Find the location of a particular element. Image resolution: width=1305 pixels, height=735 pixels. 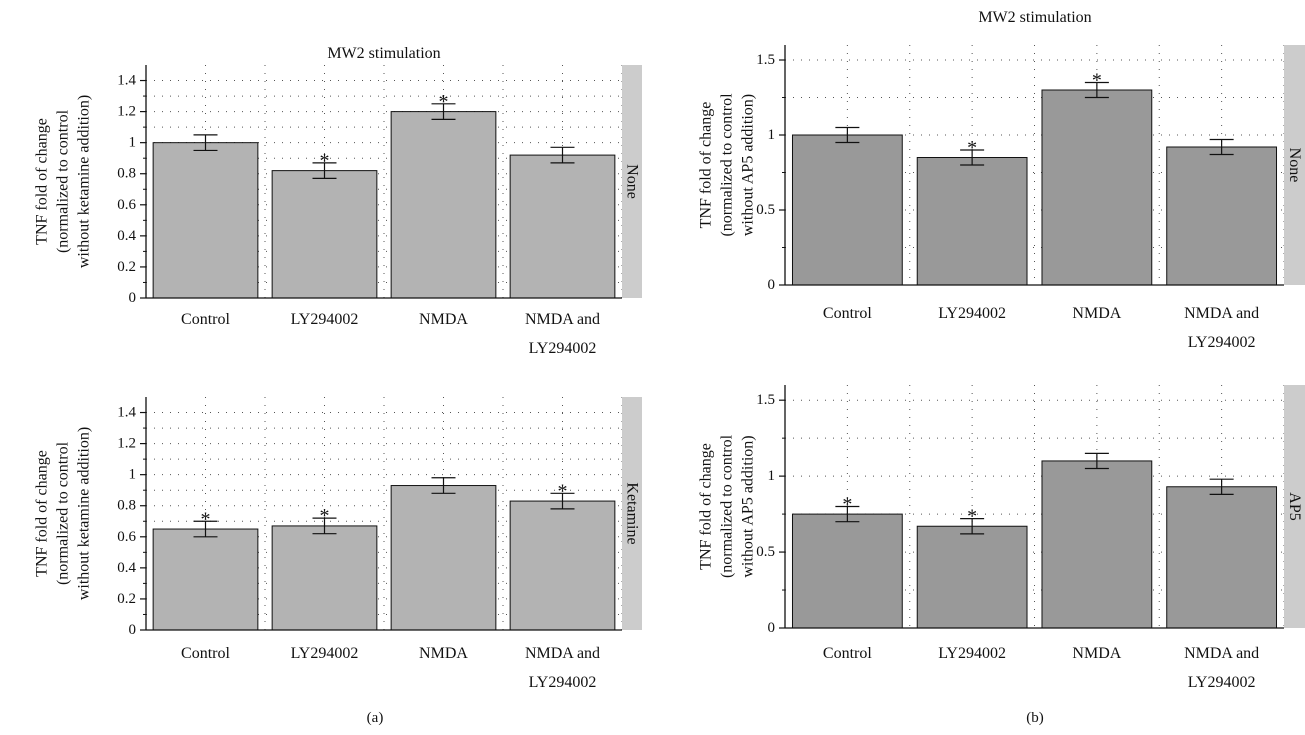

facet-label: Ketamine is located at coordinates (632, 513).